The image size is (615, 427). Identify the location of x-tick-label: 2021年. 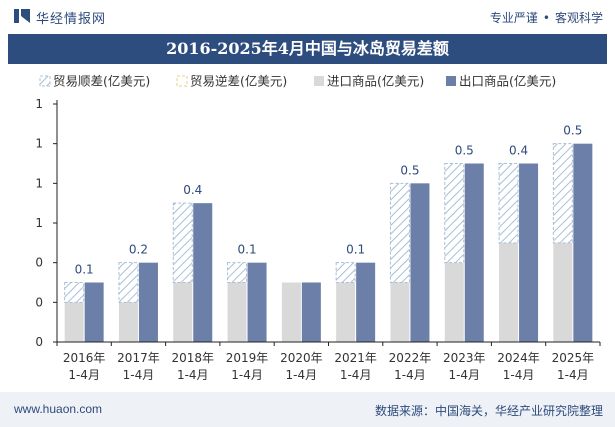
(355, 358).